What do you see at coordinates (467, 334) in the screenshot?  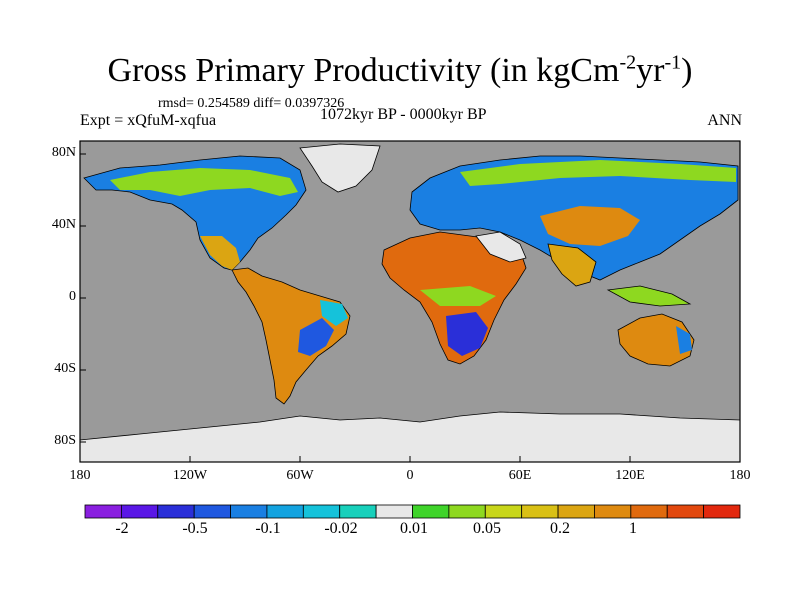 I see `africa-blue-south` at bounding box center [467, 334].